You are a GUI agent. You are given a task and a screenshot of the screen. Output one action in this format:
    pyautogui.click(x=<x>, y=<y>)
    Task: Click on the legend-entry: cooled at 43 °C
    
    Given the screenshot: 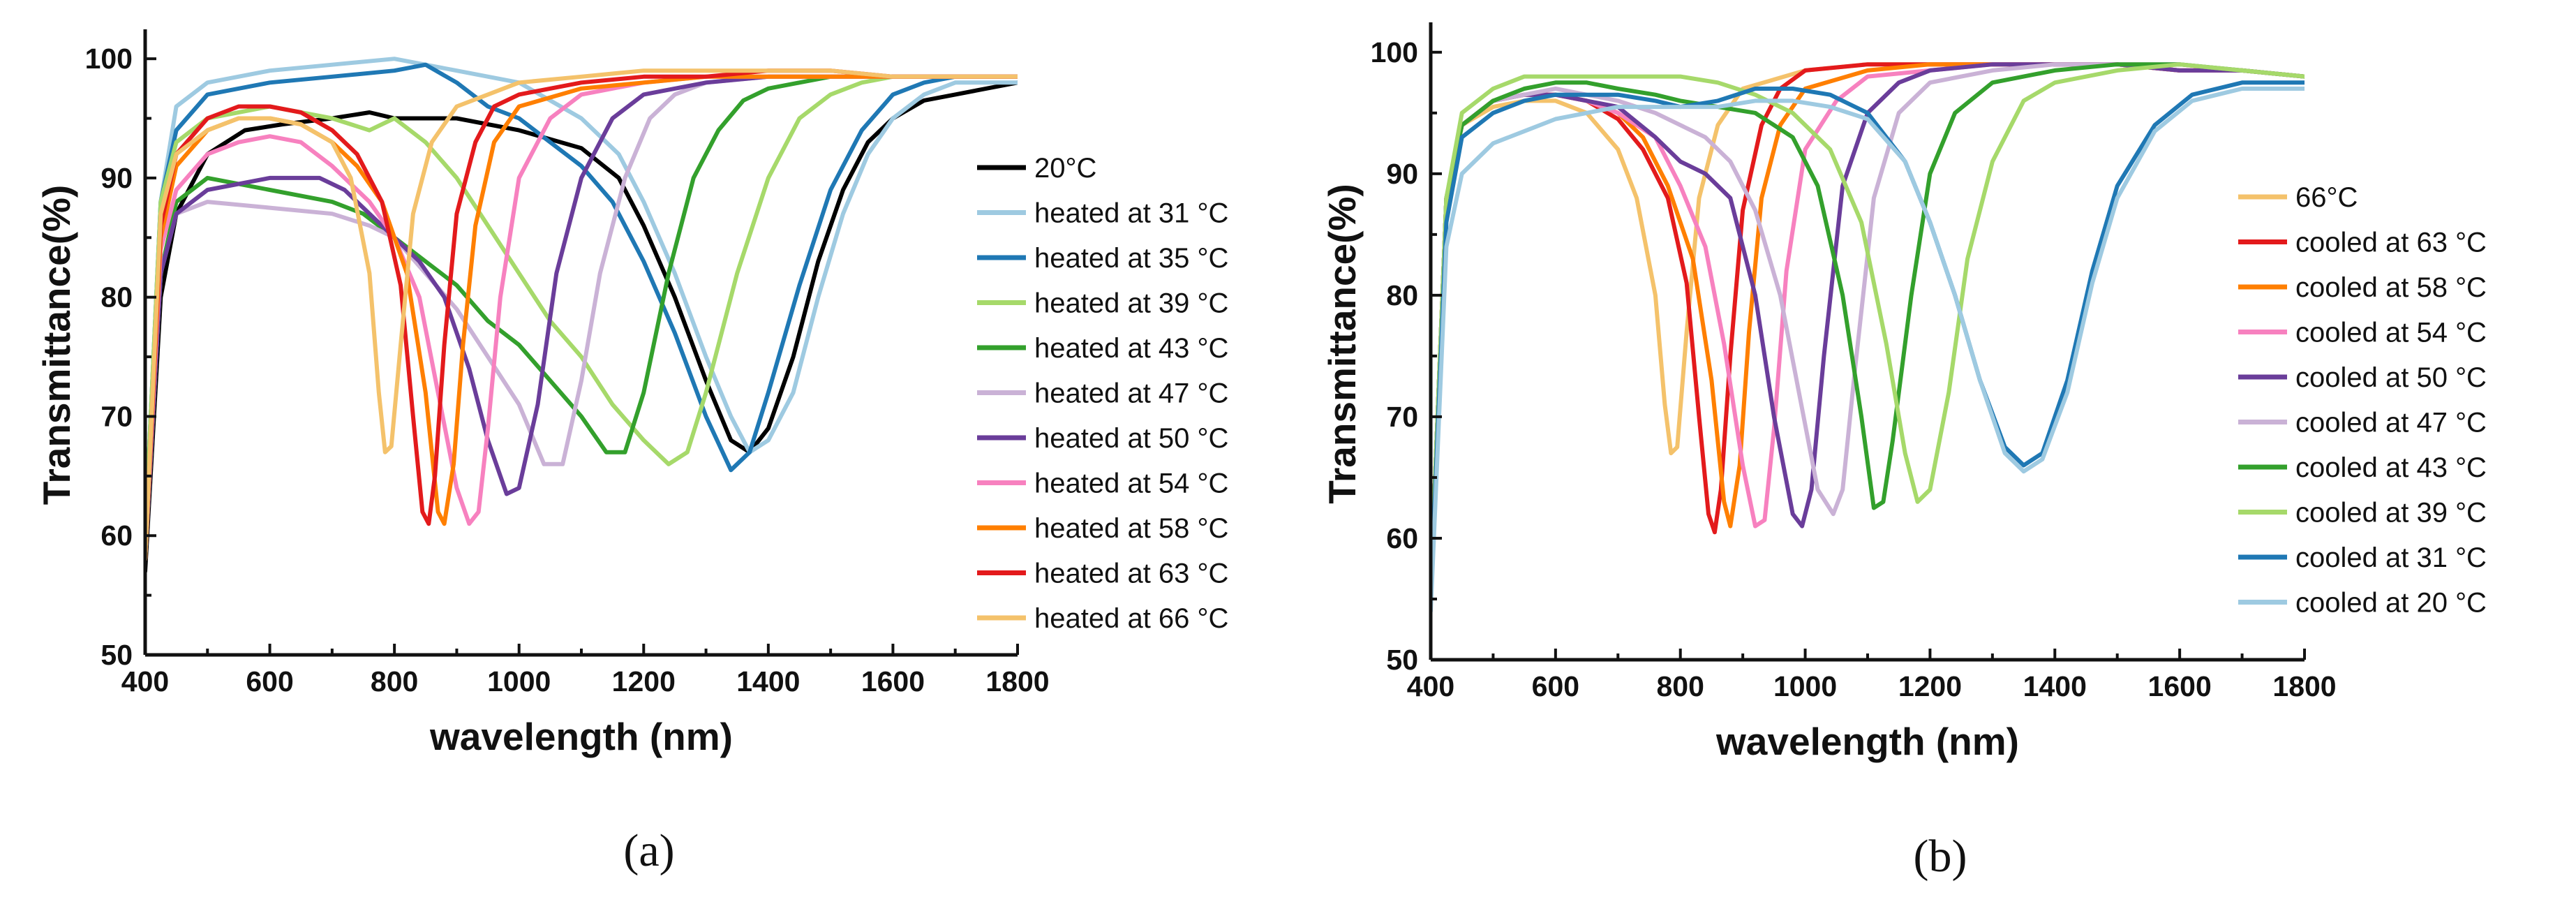 What is the action you would take?
    pyautogui.click(x=2391, y=467)
    